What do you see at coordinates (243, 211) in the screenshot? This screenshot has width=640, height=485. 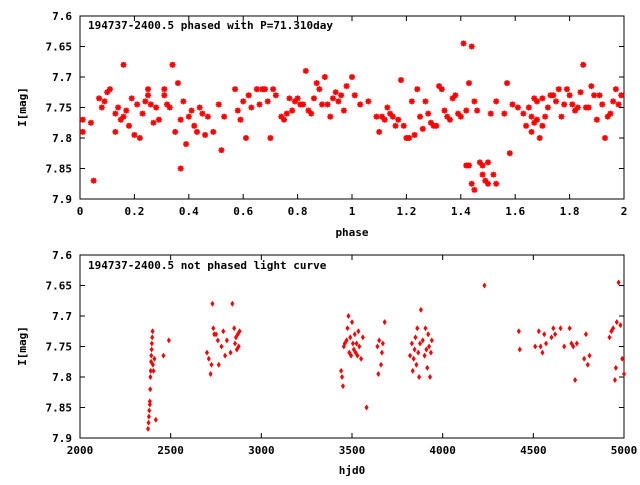 I see `x-tick-label: 0.6` at bounding box center [243, 211].